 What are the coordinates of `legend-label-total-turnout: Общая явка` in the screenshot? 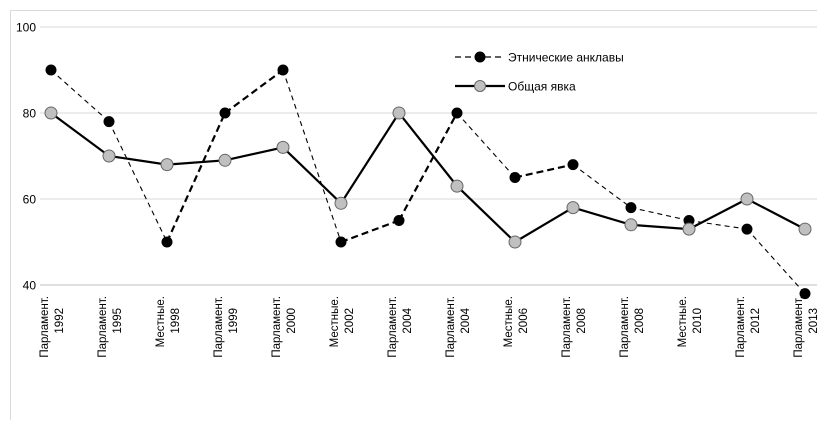 It's located at (542, 87).